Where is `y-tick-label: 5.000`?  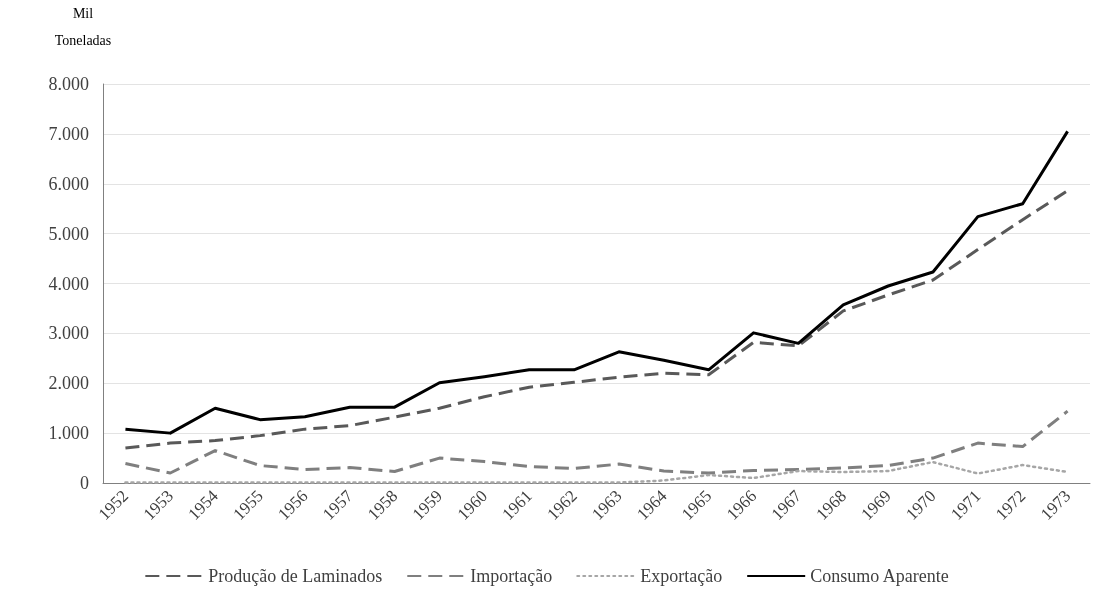 y-tick-label: 5.000 is located at coordinates (68, 233).